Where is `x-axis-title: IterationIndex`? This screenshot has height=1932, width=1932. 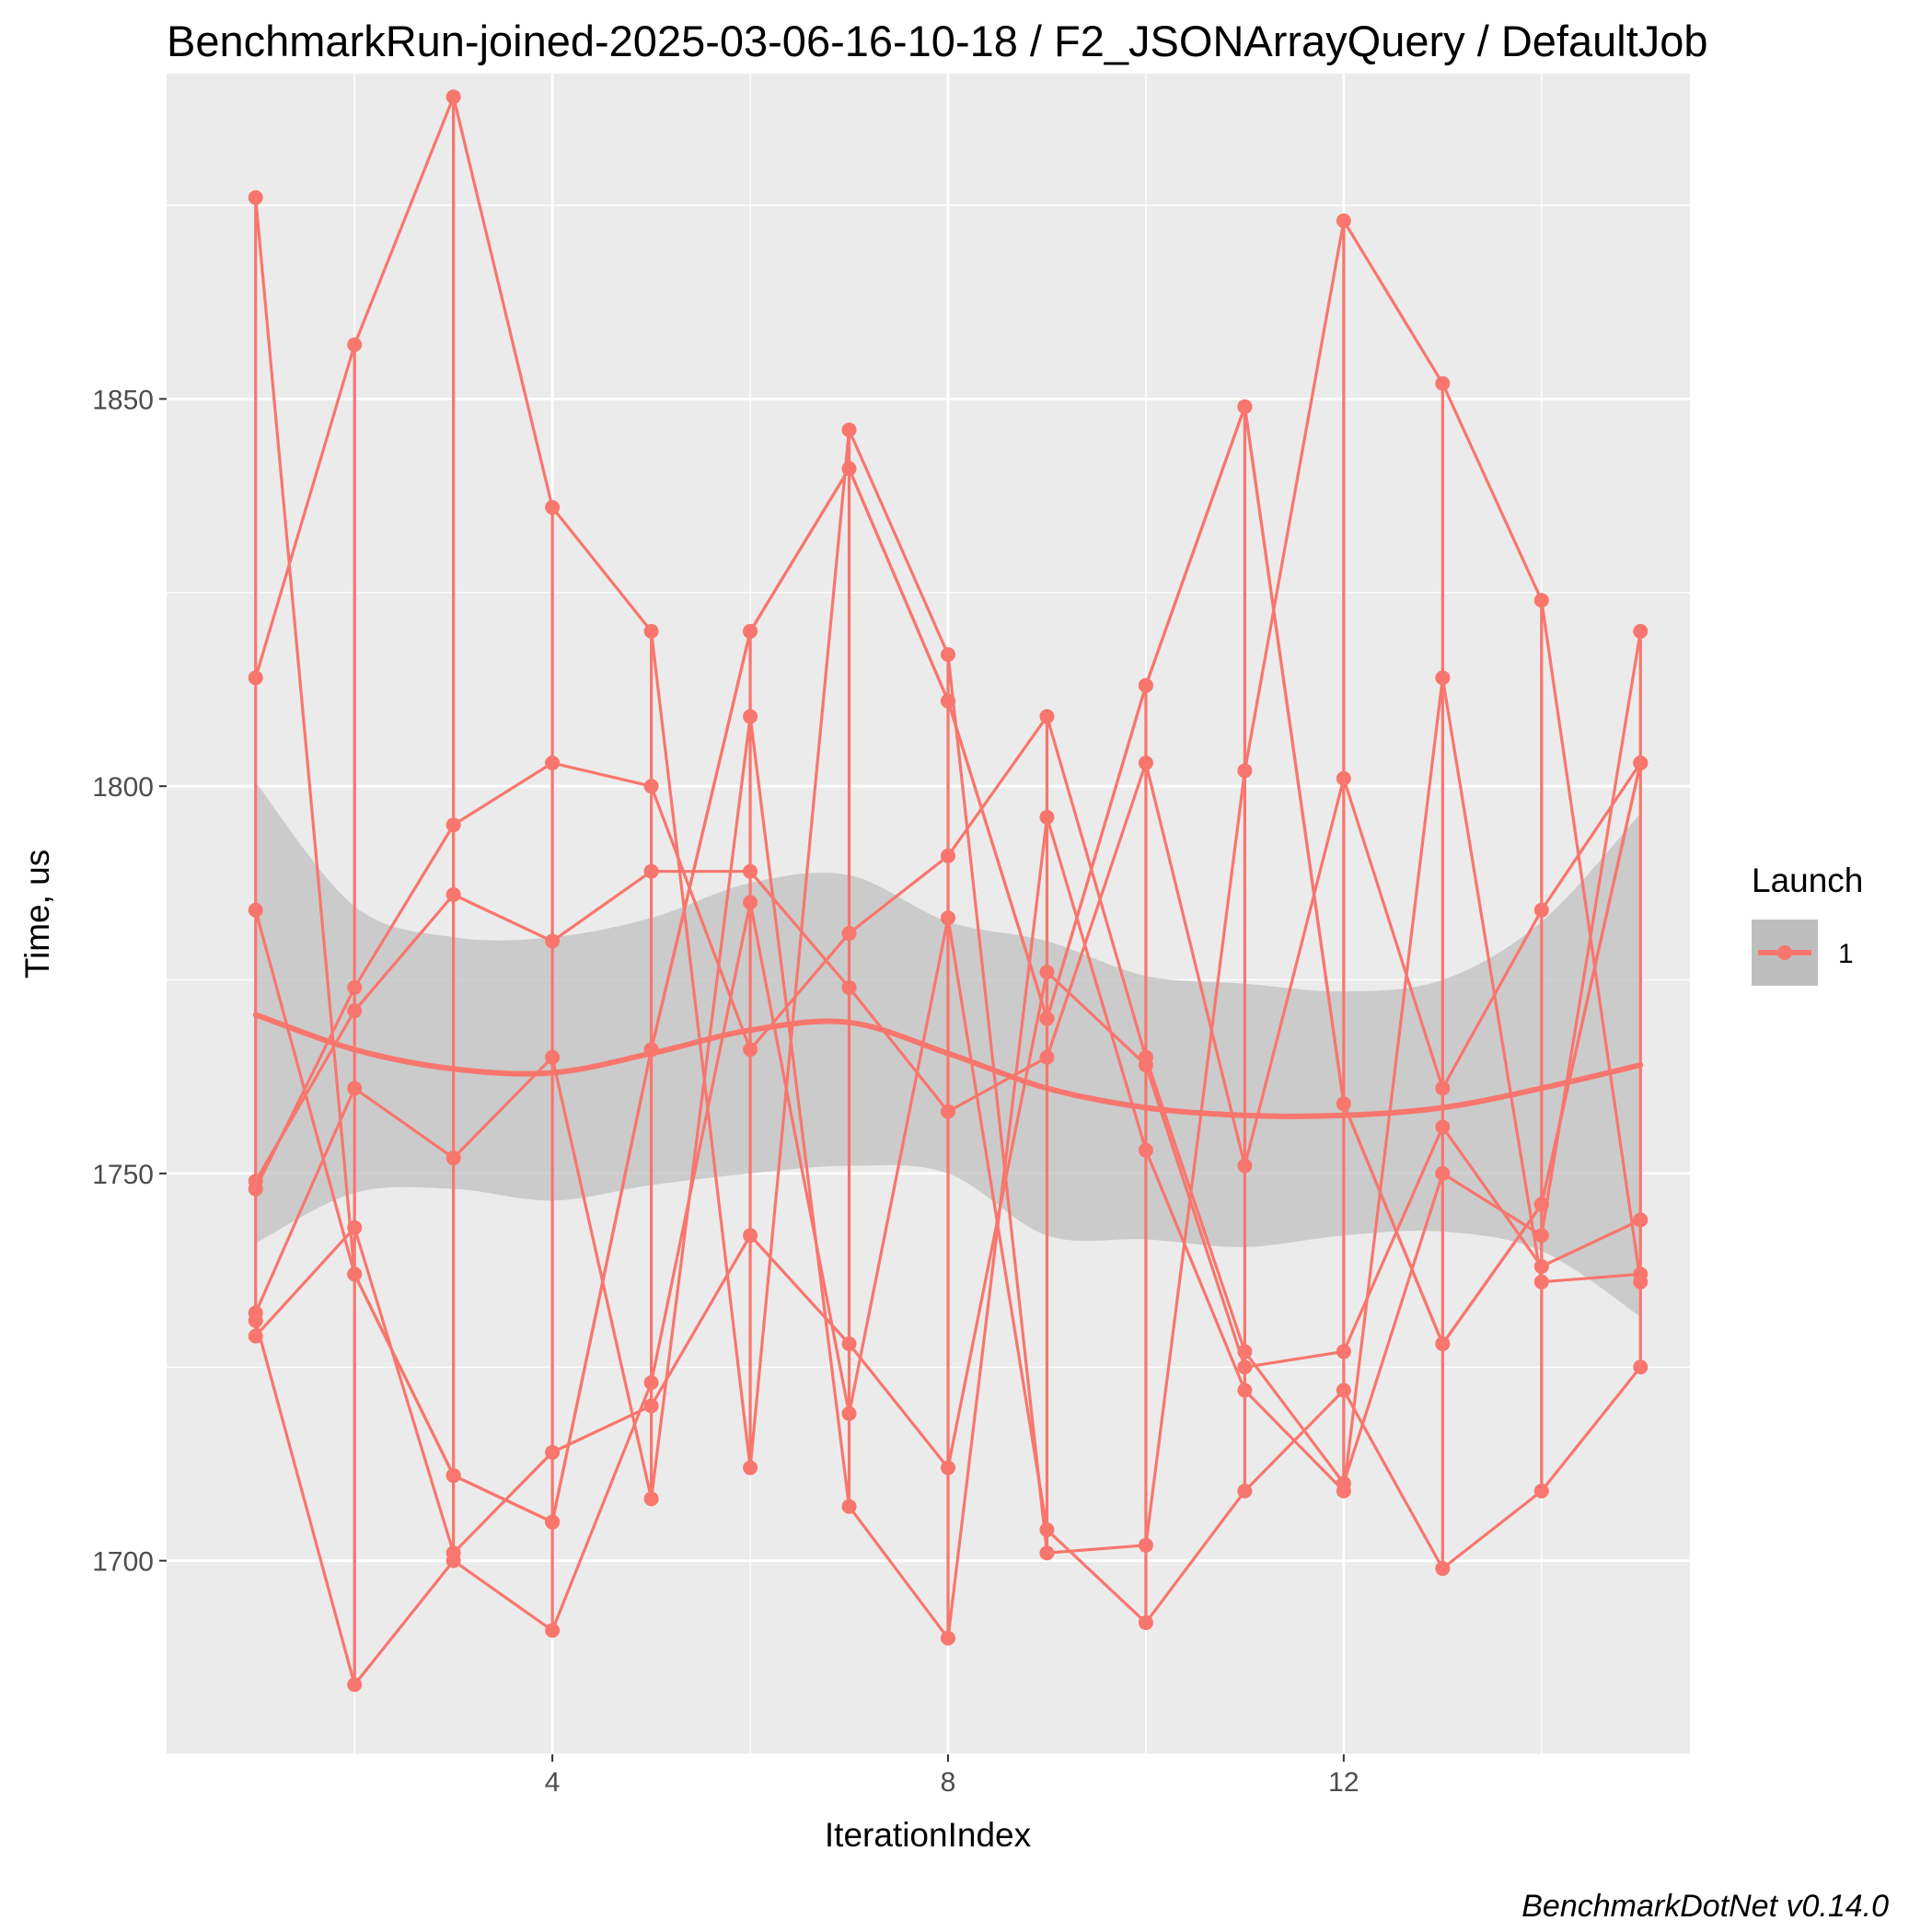 x-axis-title: IterationIndex is located at coordinates (929, 1835).